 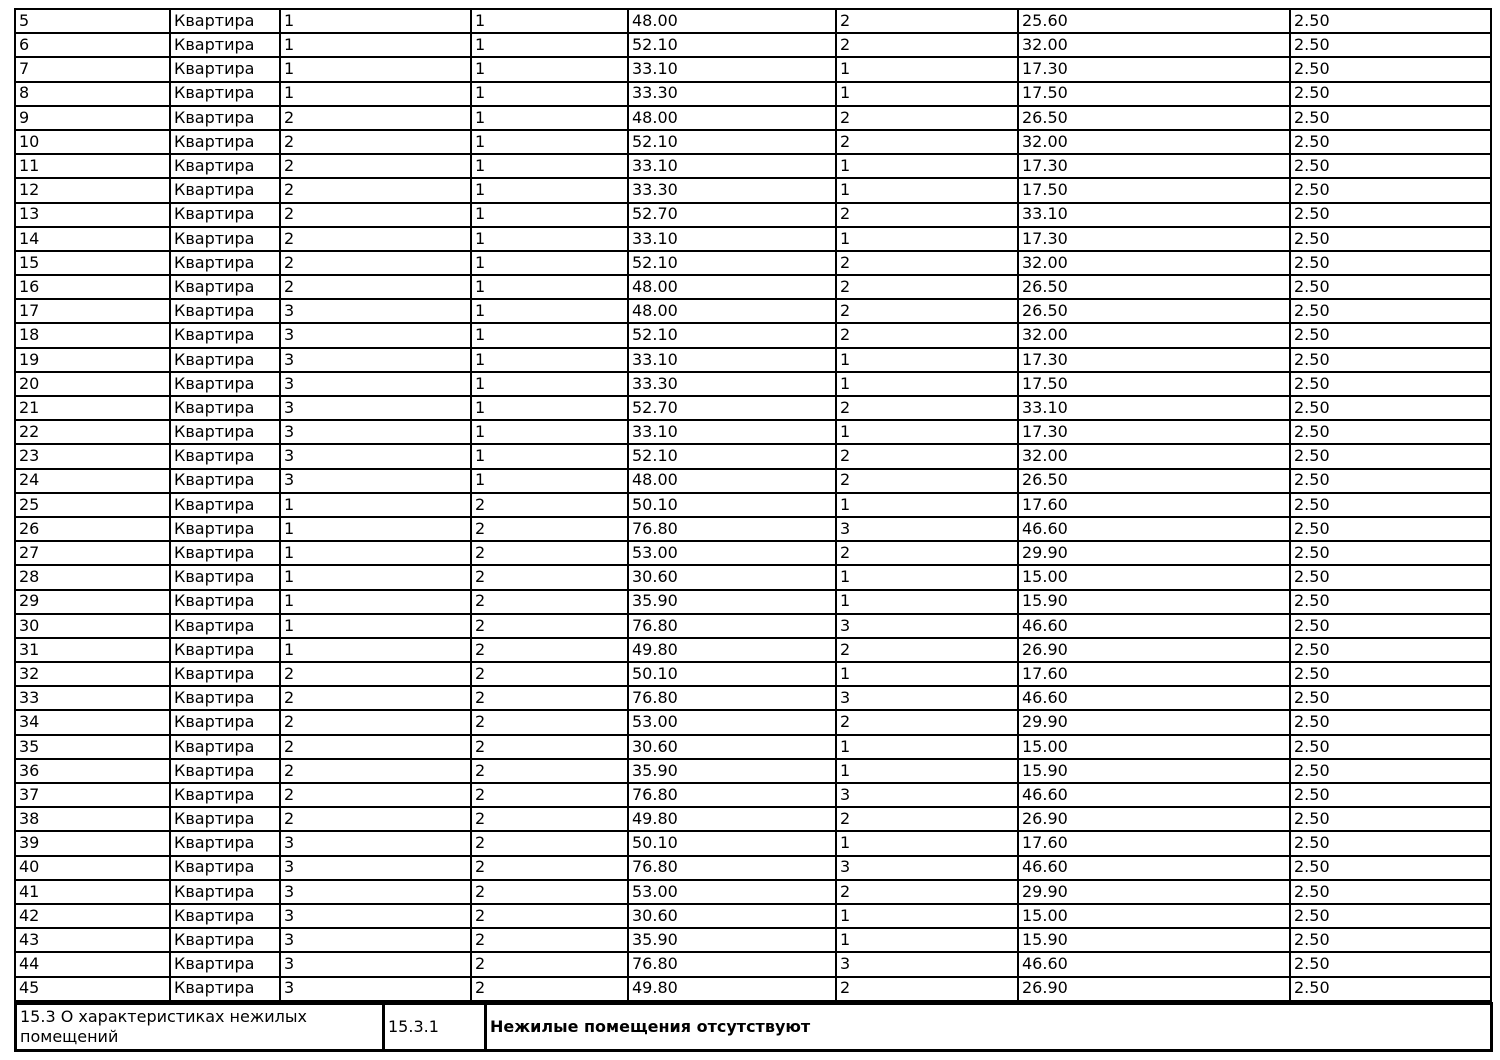 What do you see at coordinates (753, 553) in the screenshot?
I see `table-row: 27 Квартира 1 2 53.00 2 29.90 2.50` at bounding box center [753, 553].